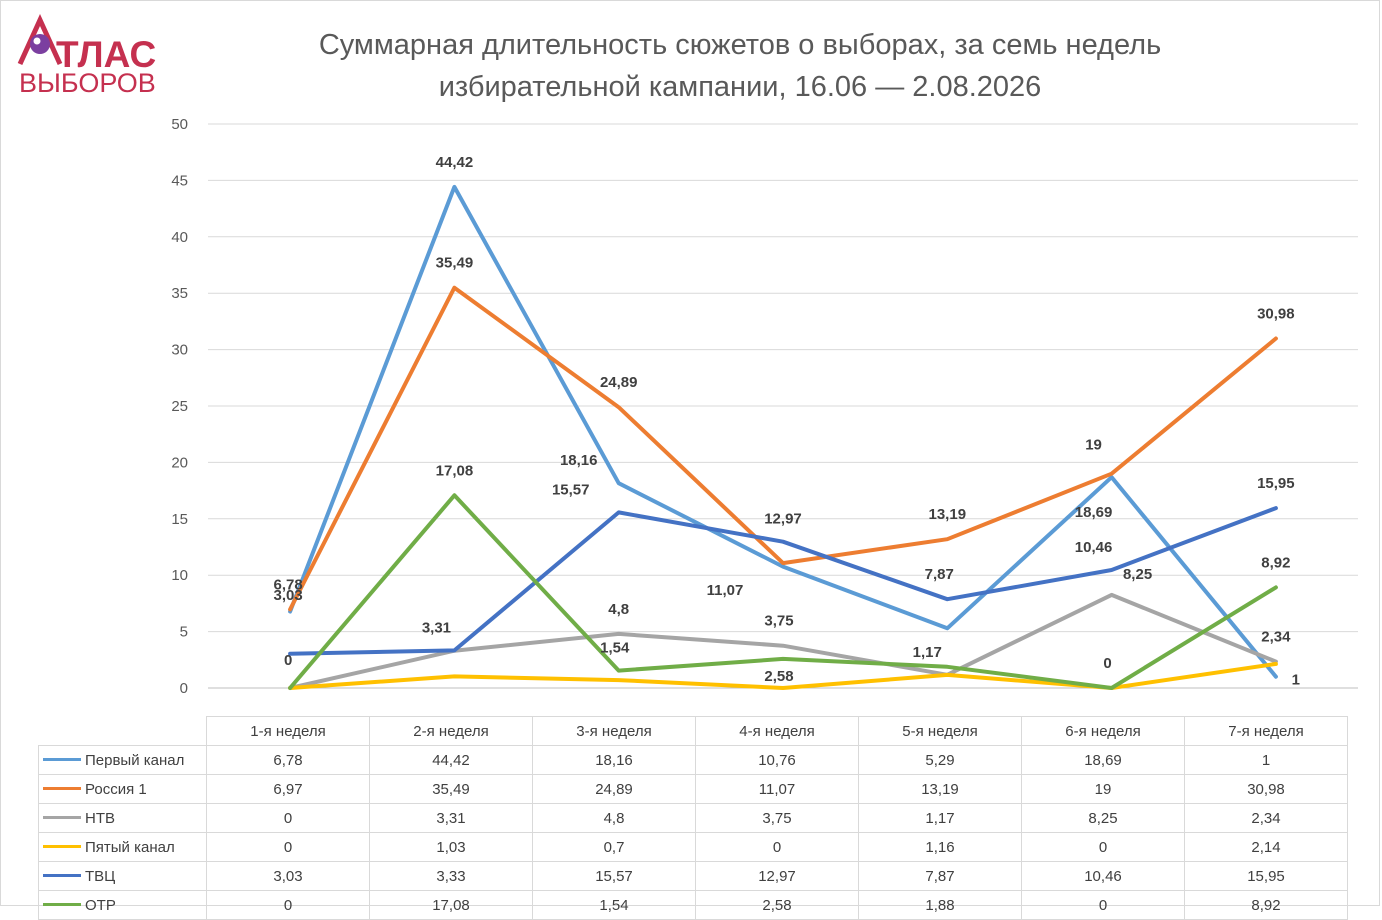 This screenshot has height=920, width=1382. I want to click on table-cell: 8,25, so click(1103, 818).